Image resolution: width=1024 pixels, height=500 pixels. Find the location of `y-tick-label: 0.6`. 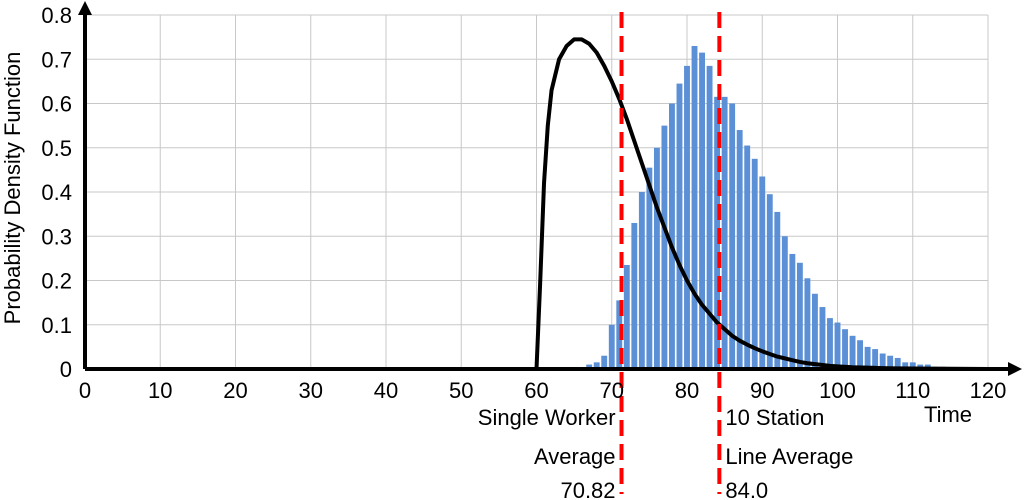

y-tick-label: 0.6 is located at coordinates (56, 104).